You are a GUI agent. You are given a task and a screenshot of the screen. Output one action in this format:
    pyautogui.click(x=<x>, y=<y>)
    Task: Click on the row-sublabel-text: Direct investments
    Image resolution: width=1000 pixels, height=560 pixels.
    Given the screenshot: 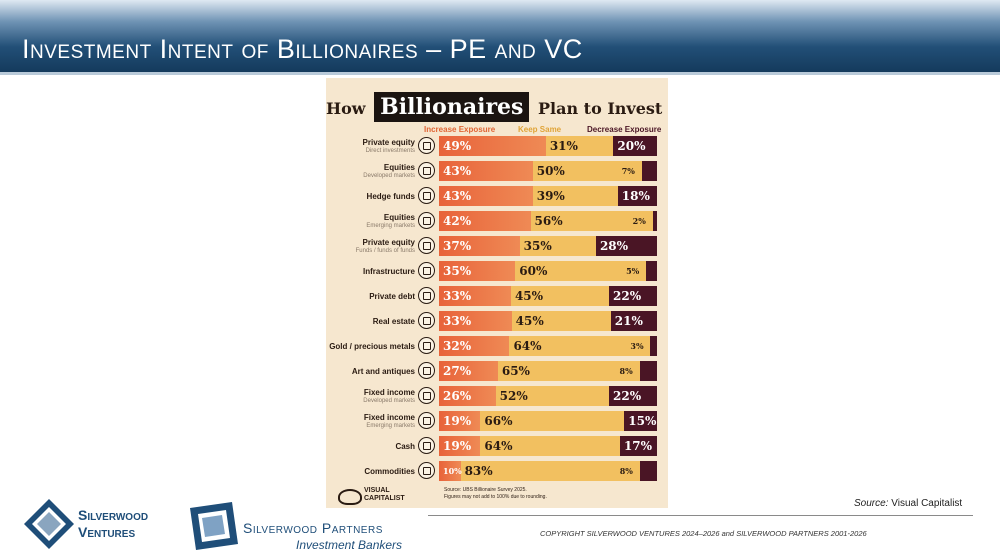 What is the action you would take?
    pyautogui.click(x=390, y=151)
    